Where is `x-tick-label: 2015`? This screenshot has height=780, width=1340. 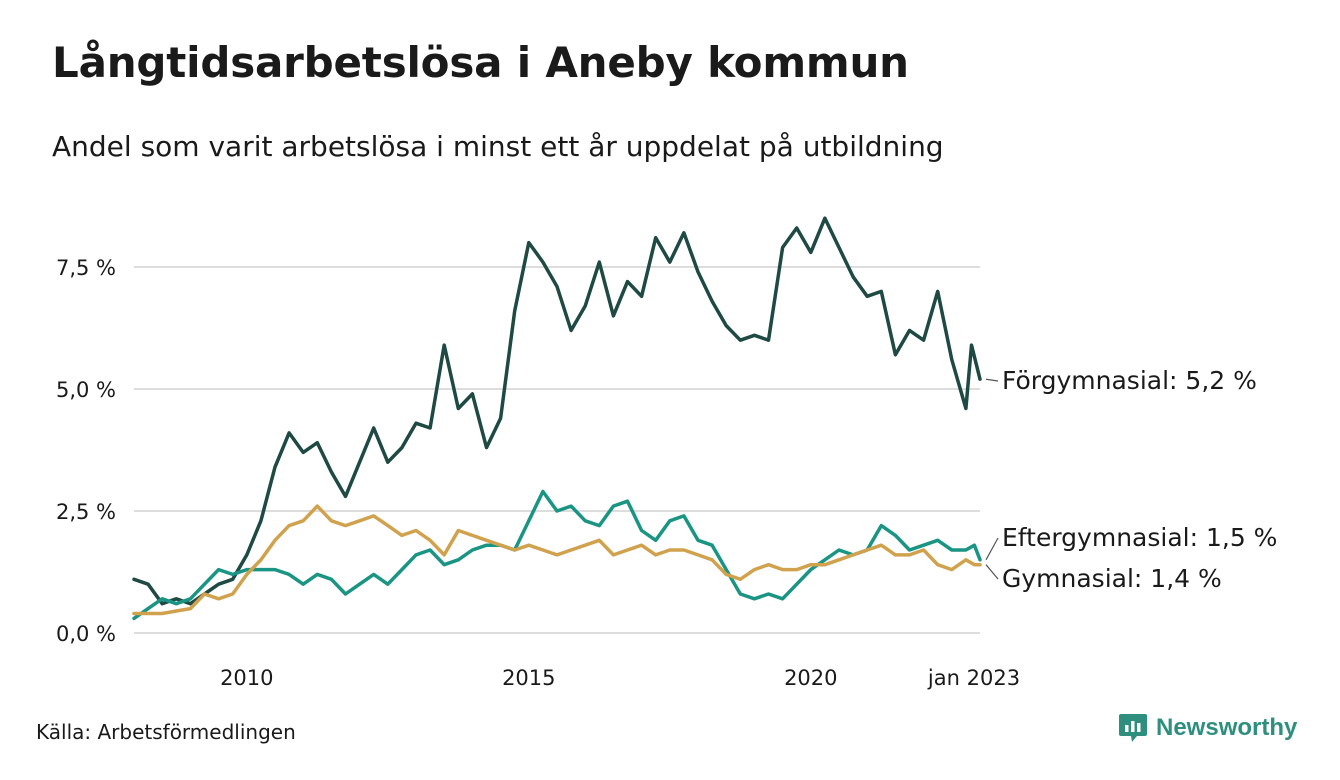 x-tick-label: 2015 is located at coordinates (528, 678).